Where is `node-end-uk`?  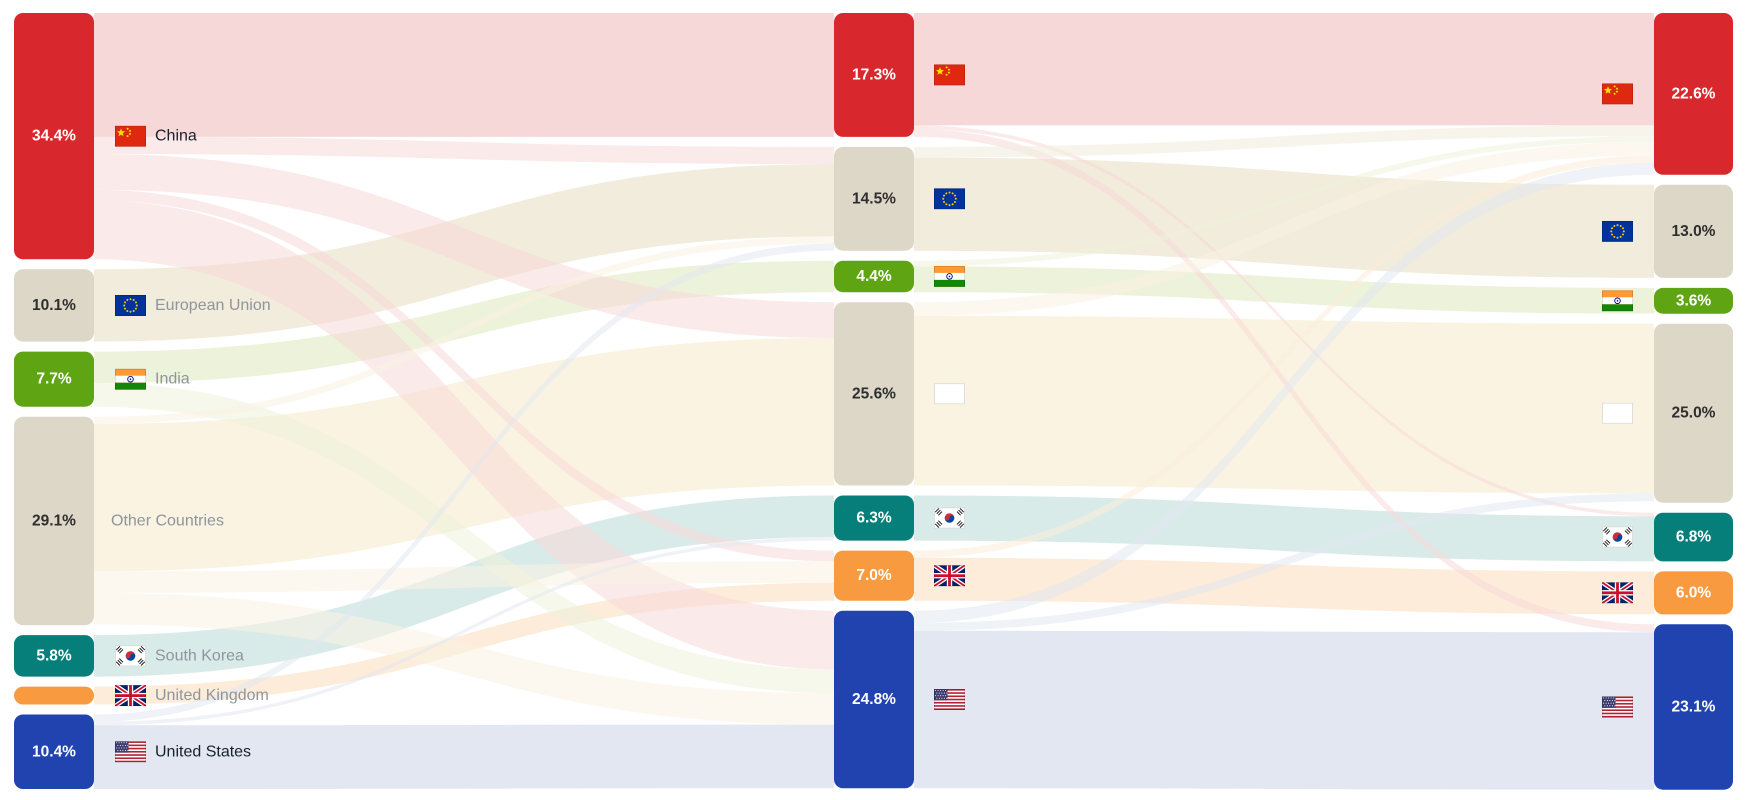
node-end-uk is located at coordinates (1693, 593).